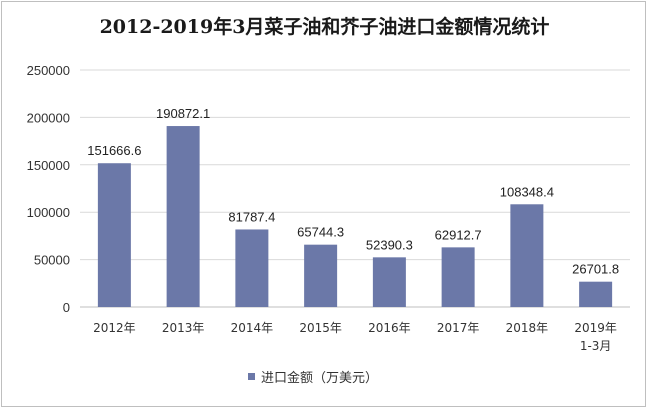  Describe the element at coordinates (320, 232) in the screenshot. I see `data-label: 65744.3` at that location.